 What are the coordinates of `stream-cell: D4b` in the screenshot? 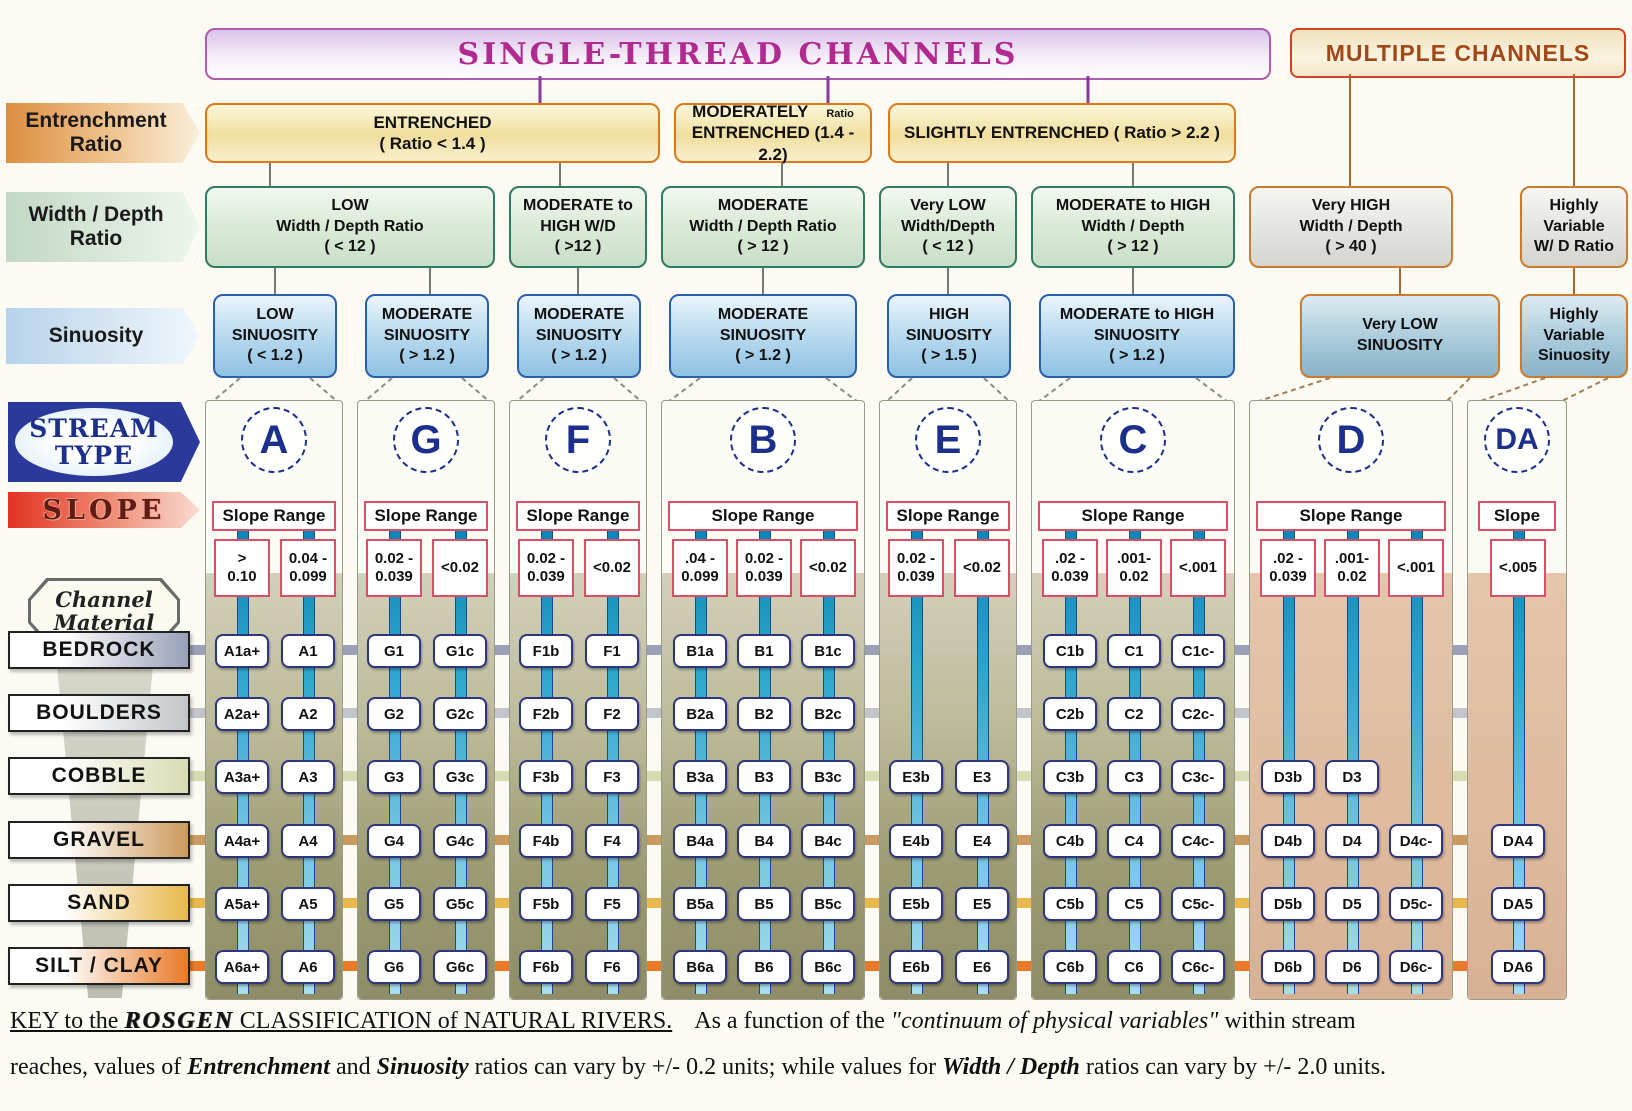 It's located at (1288, 841).